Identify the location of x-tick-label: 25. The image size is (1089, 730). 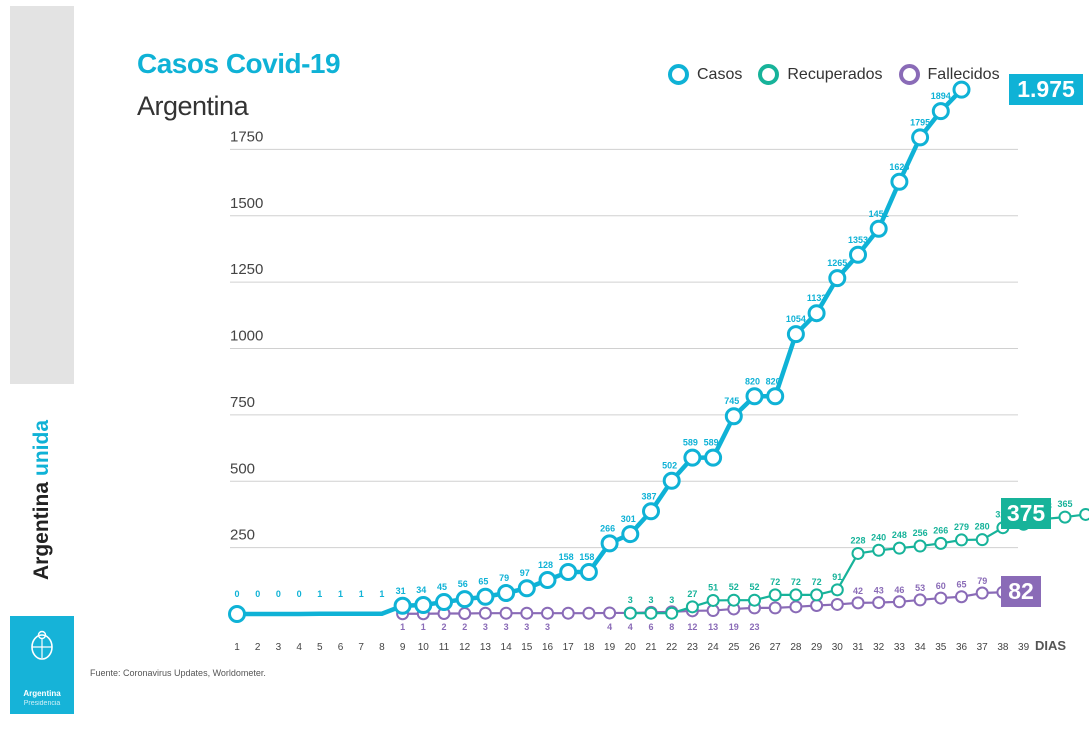
(734, 647).